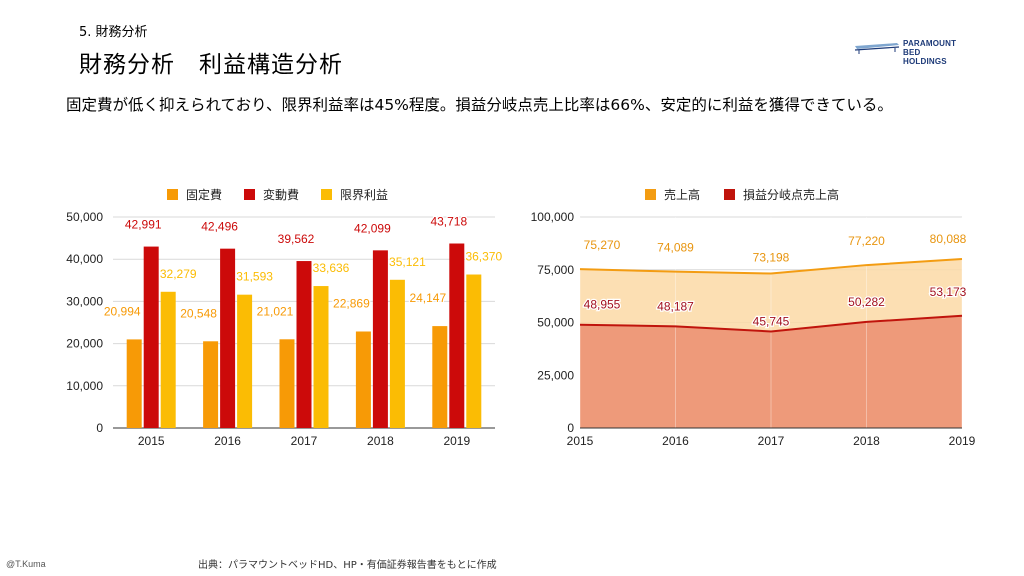  What do you see at coordinates (448, 222) in the screenshot?
I see `data-label: 43,718` at bounding box center [448, 222].